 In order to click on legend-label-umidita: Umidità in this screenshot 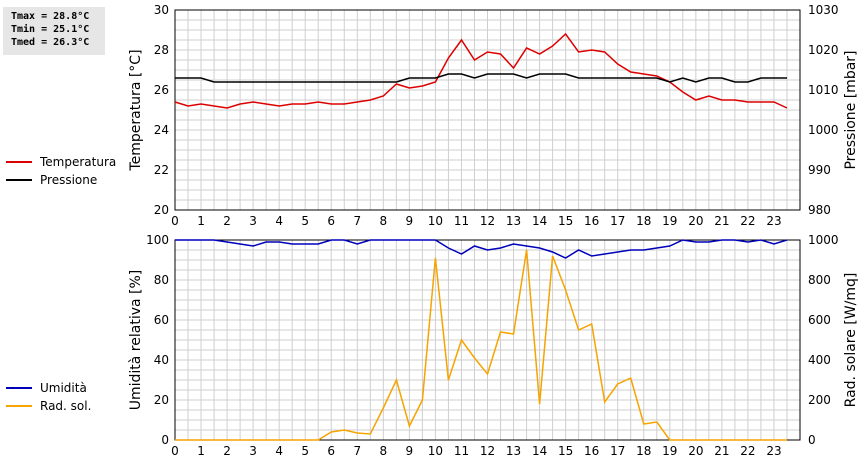, I will do `click(63, 388)`.